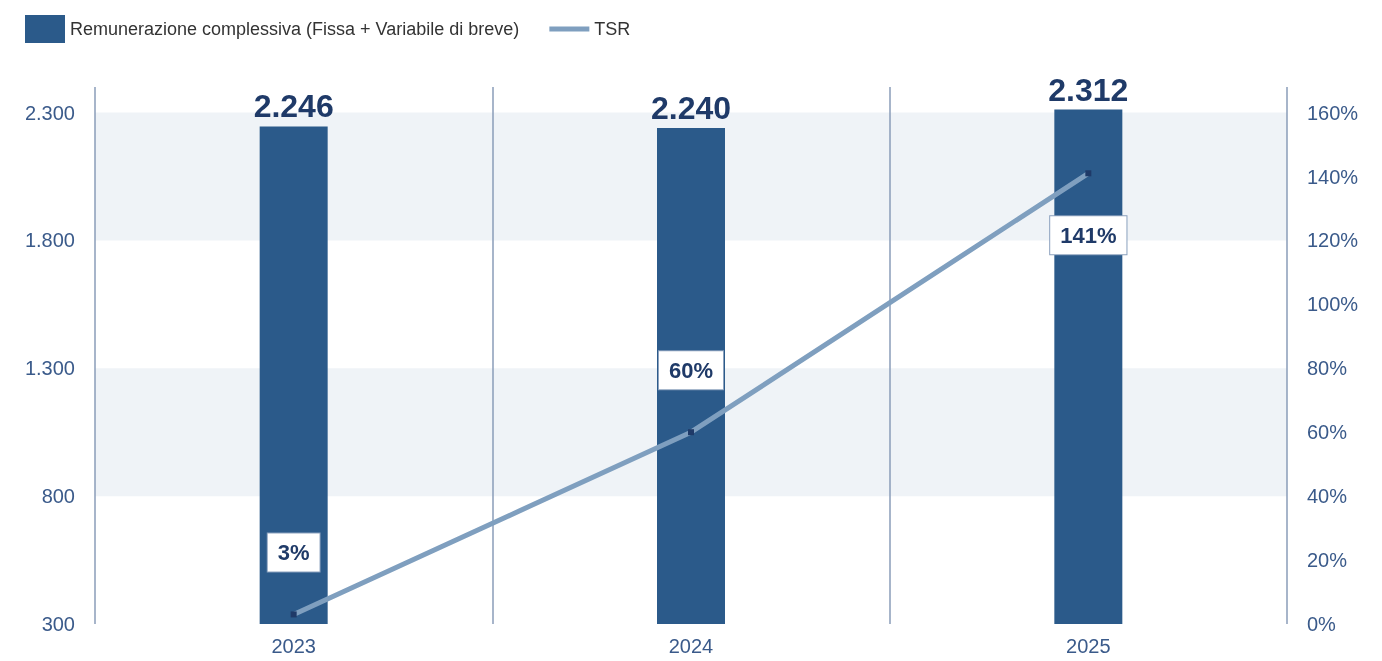 The image size is (1382, 661). What do you see at coordinates (58, 496) in the screenshot?
I see `y-tick-label: 800` at bounding box center [58, 496].